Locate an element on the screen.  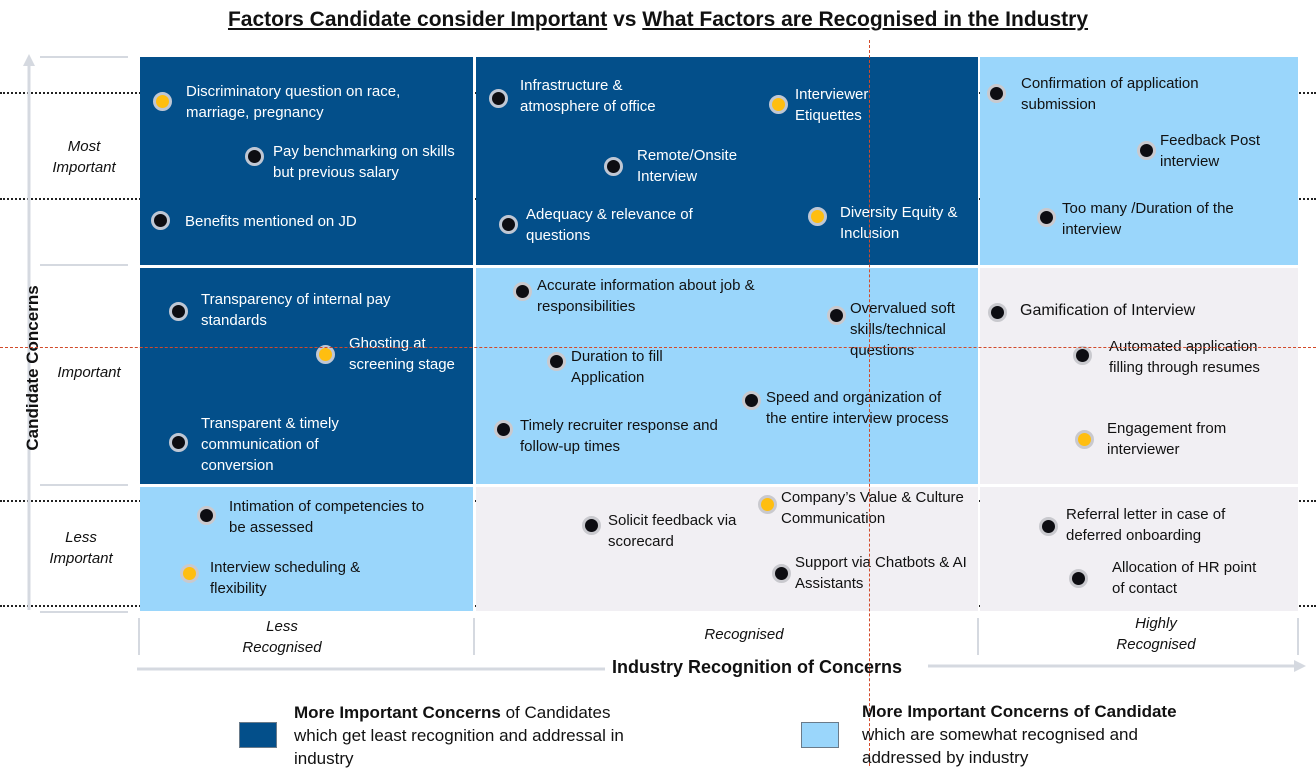
factor-item: Confirmation of application submission is located at coordinates (1110, 94).